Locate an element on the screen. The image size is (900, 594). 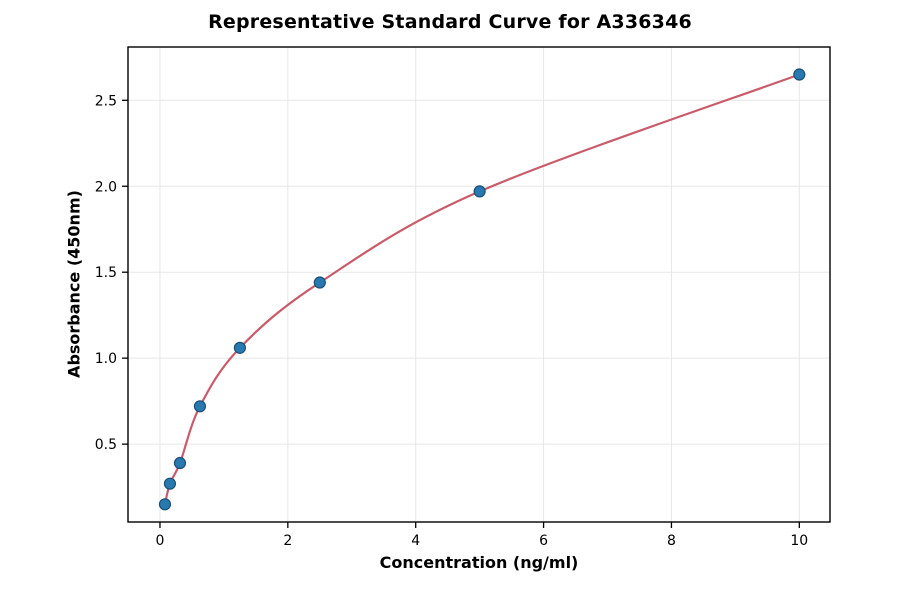
y-tick-label: 2.5 is located at coordinates (106, 101).